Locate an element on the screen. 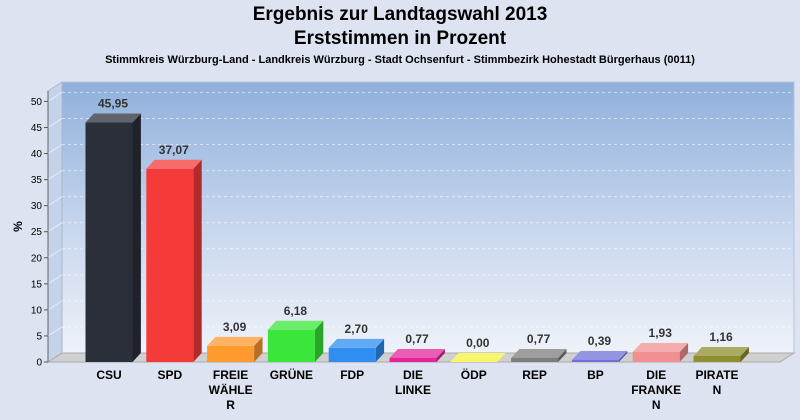  x-tick-label: DIE FRANKE N is located at coordinates (656, 390).